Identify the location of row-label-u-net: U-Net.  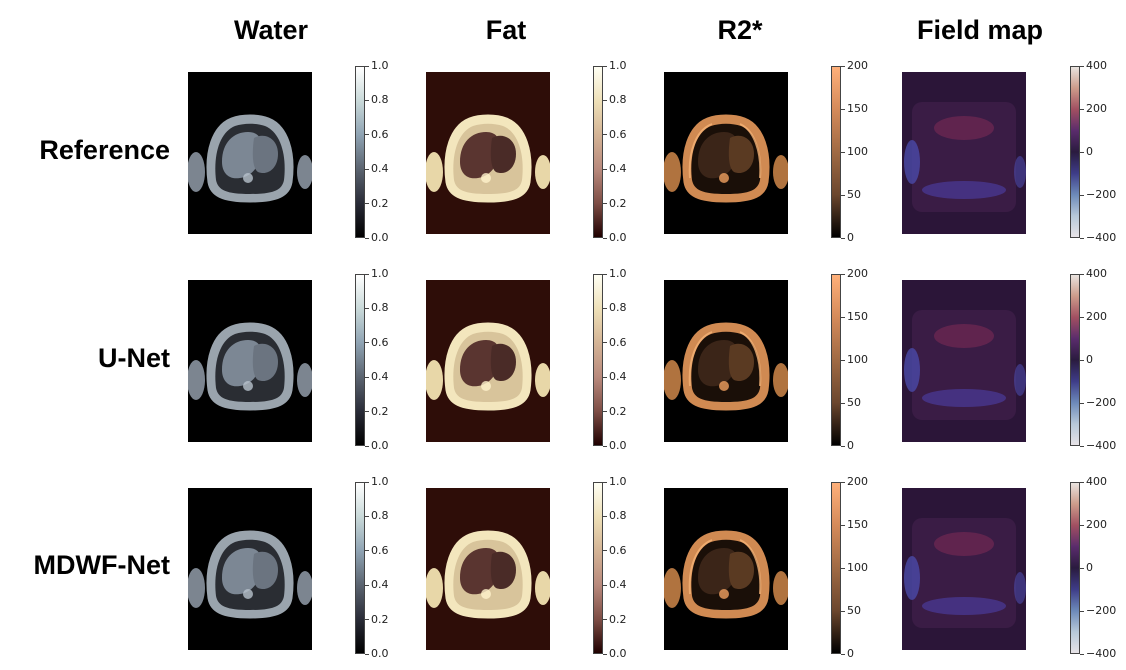
(134, 358).